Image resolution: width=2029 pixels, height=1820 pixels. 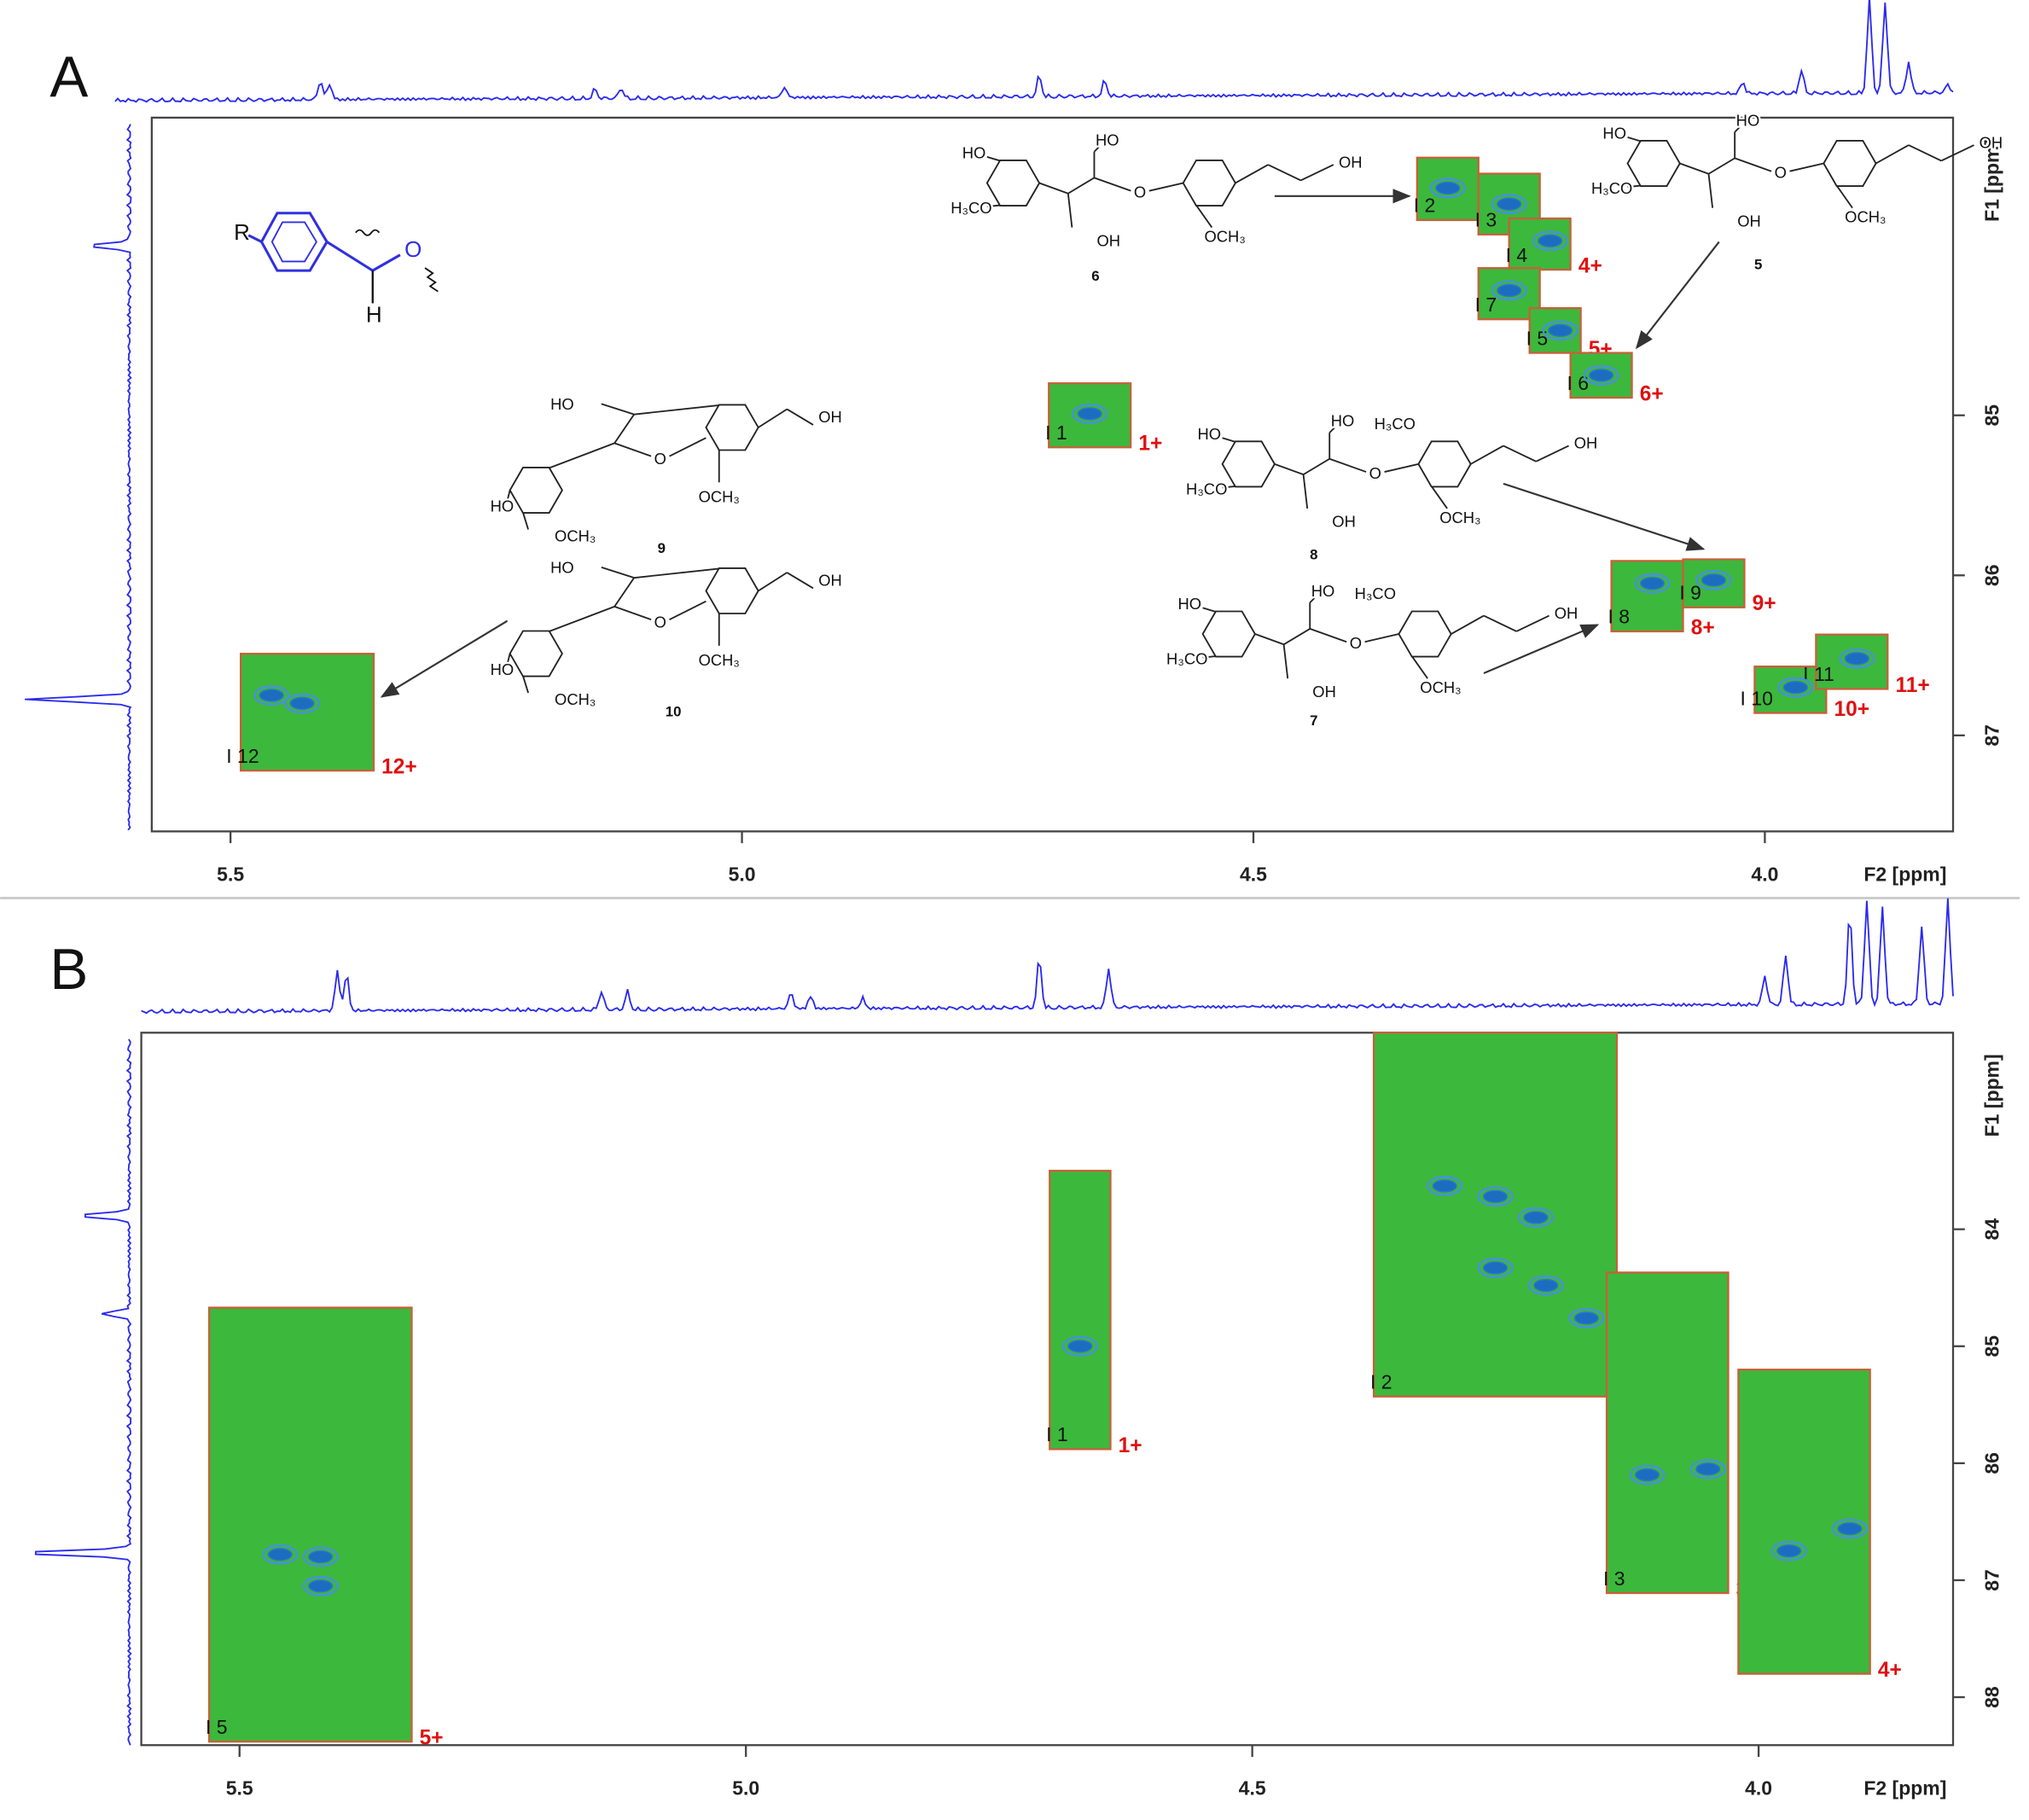 I want to click on structure: HO H₃CO HO OH O OCH₃ OH 6, so click(x=1156, y=206).